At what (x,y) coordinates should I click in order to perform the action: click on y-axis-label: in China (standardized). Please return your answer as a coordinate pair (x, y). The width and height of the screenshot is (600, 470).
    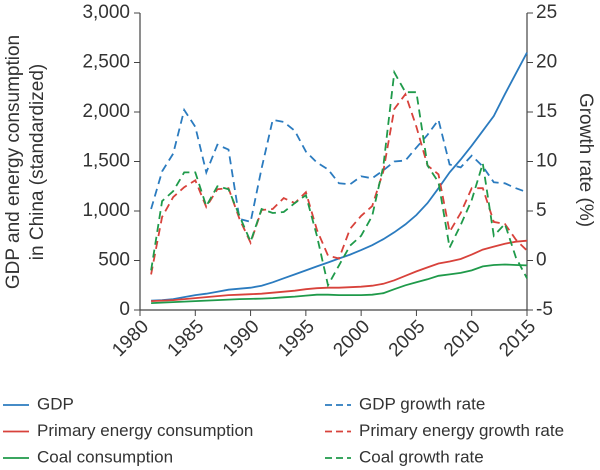
    Looking at the image, I should click on (37, 162).